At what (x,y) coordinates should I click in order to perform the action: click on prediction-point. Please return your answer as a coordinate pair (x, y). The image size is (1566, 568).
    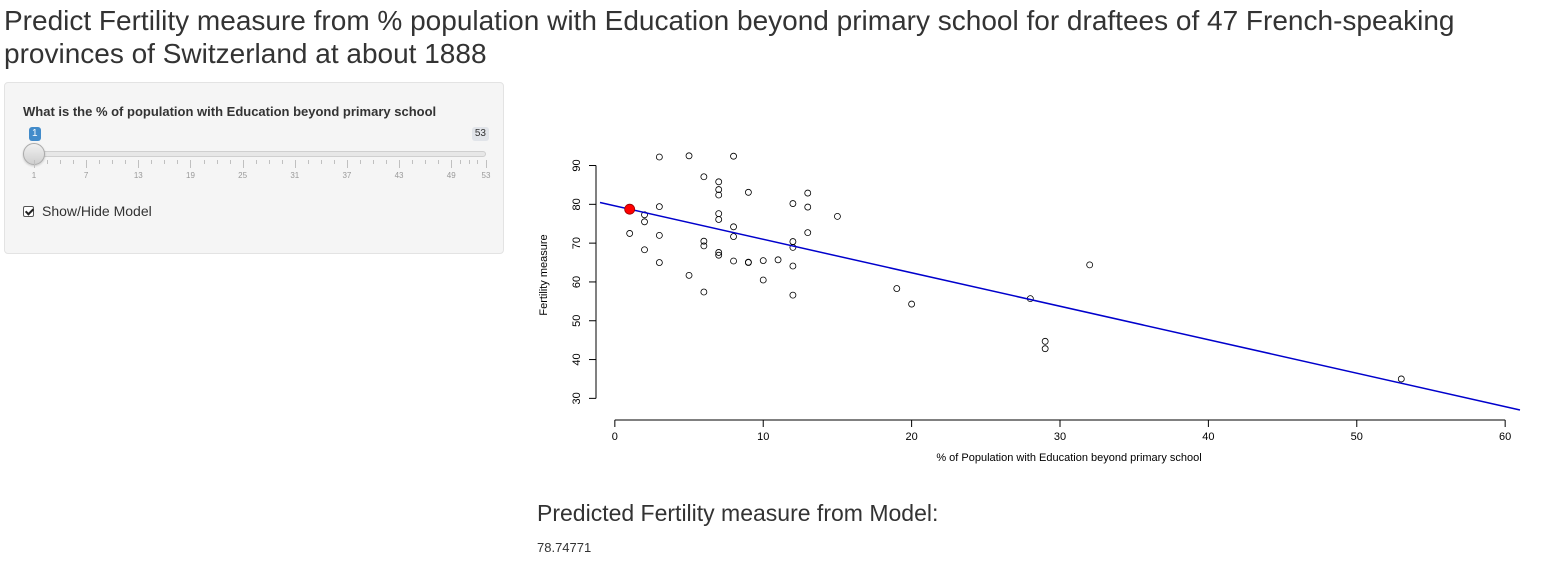
    Looking at the image, I should click on (630, 209).